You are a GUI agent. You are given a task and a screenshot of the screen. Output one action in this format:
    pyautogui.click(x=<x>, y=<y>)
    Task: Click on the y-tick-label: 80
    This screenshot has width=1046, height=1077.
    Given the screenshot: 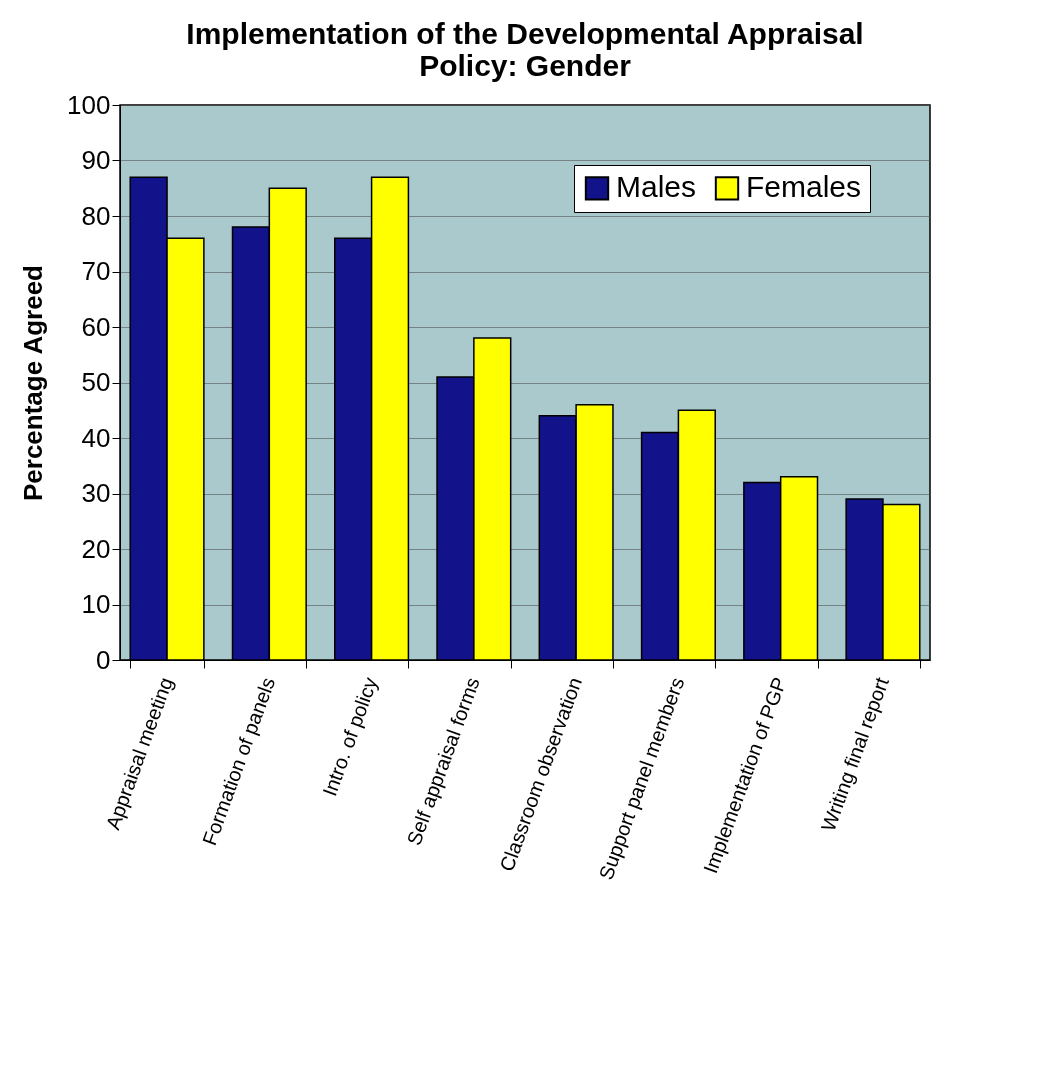 What is the action you would take?
    pyautogui.click(x=96, y=215)
    